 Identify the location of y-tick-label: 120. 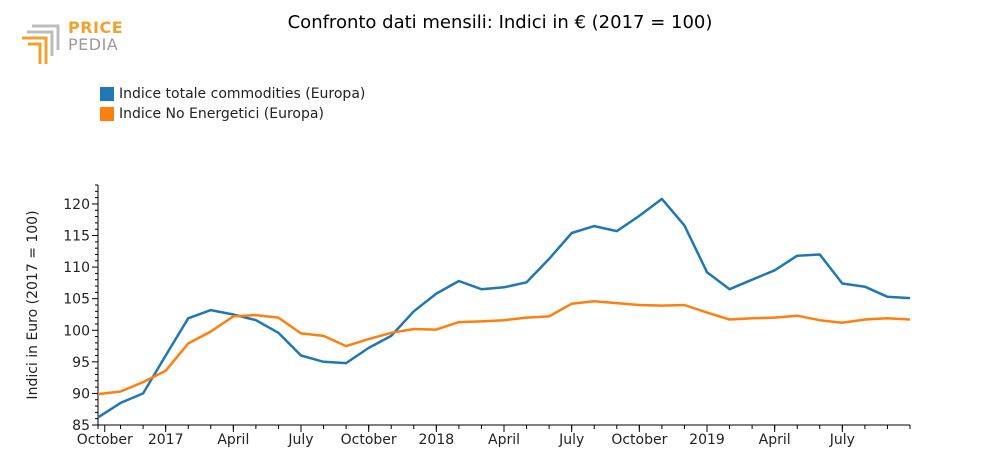
(76, 205).